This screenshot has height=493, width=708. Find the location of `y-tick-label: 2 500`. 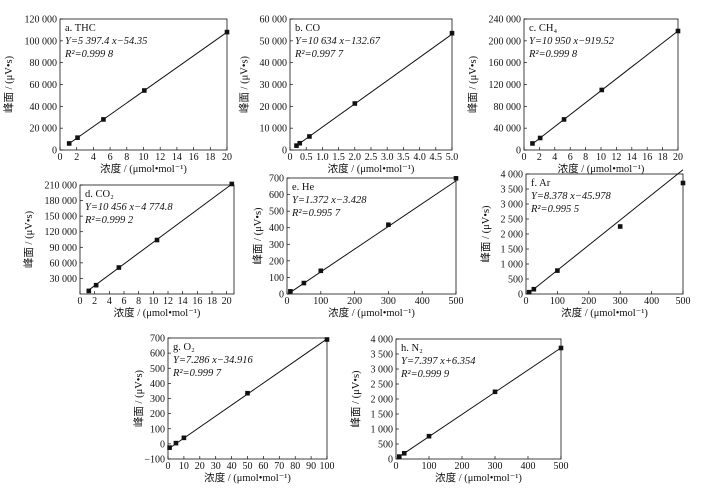

y-tick-label: 2 500 is located at coordinates (382, 385).